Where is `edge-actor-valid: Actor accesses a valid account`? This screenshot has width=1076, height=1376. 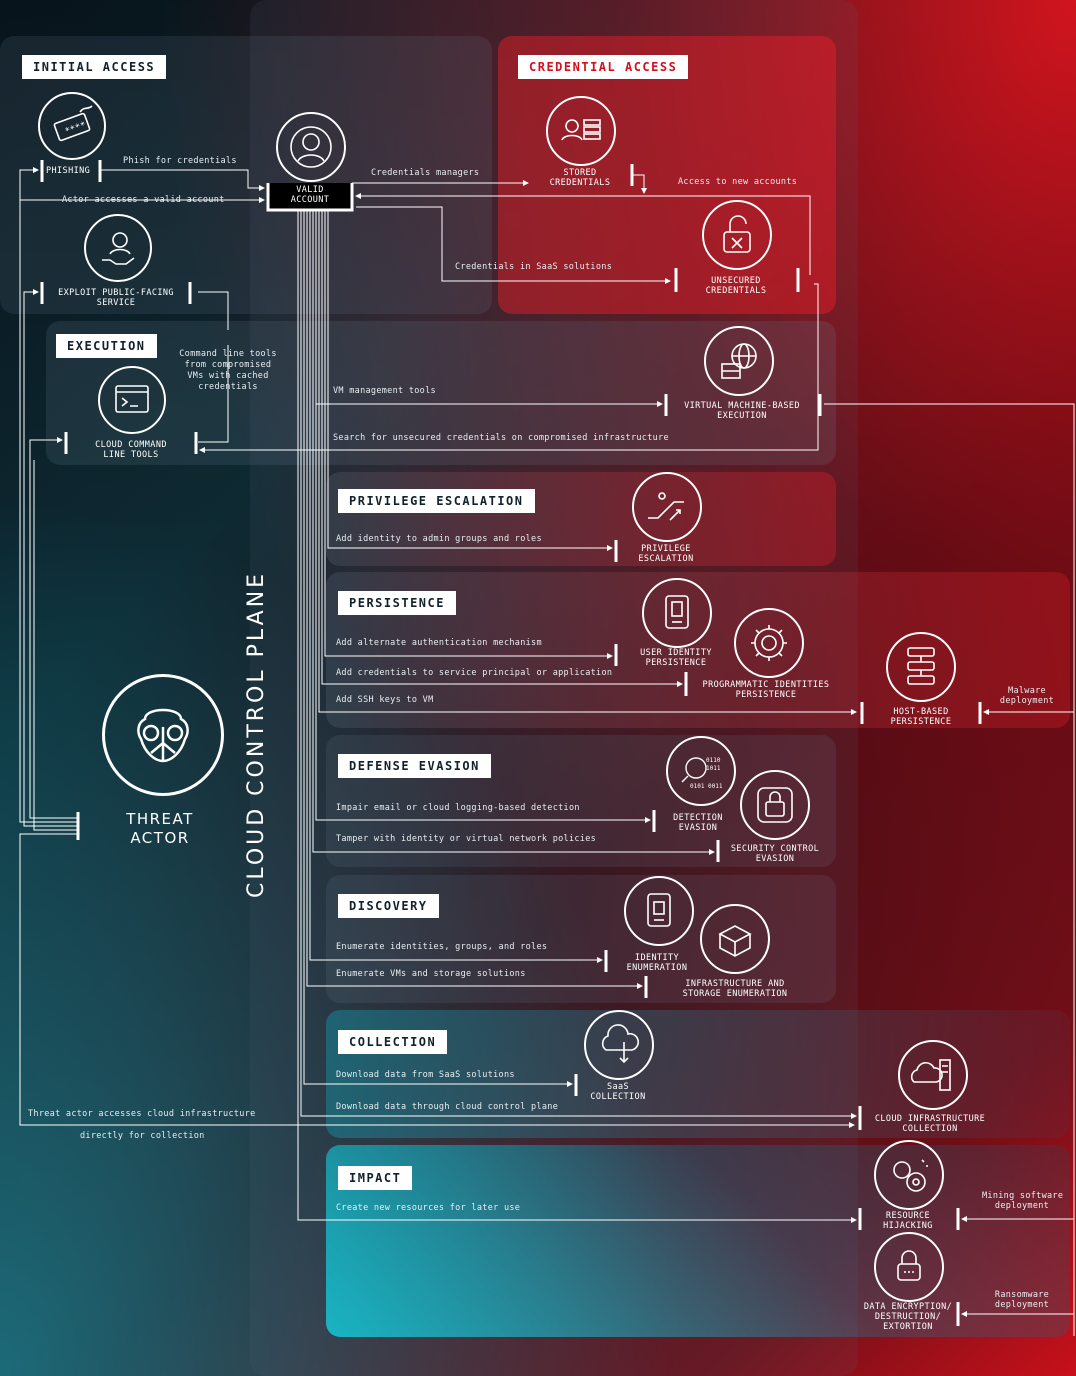 edge-actor-valid: Actor accesses a valid account is located at coordinates (143, 200).